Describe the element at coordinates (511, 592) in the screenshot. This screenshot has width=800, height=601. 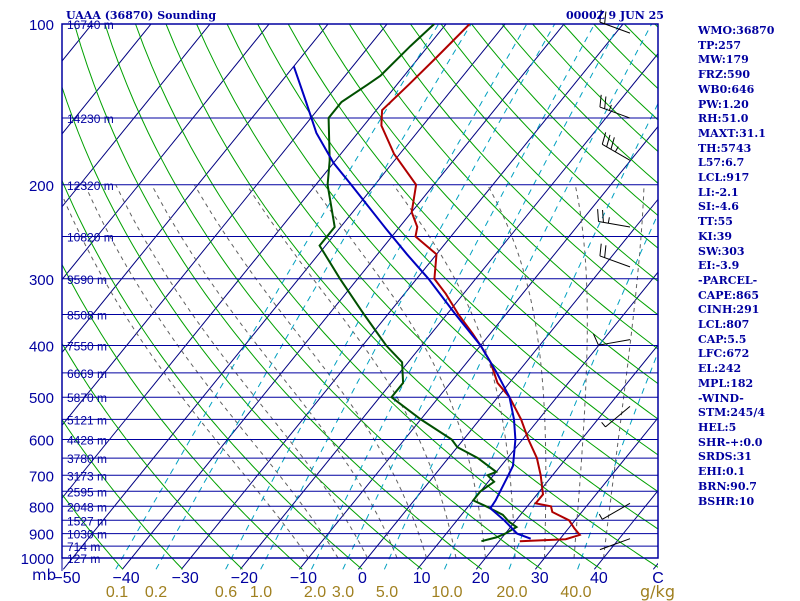
I see `mixing-ratio-tick-label: 20.0` at that location.